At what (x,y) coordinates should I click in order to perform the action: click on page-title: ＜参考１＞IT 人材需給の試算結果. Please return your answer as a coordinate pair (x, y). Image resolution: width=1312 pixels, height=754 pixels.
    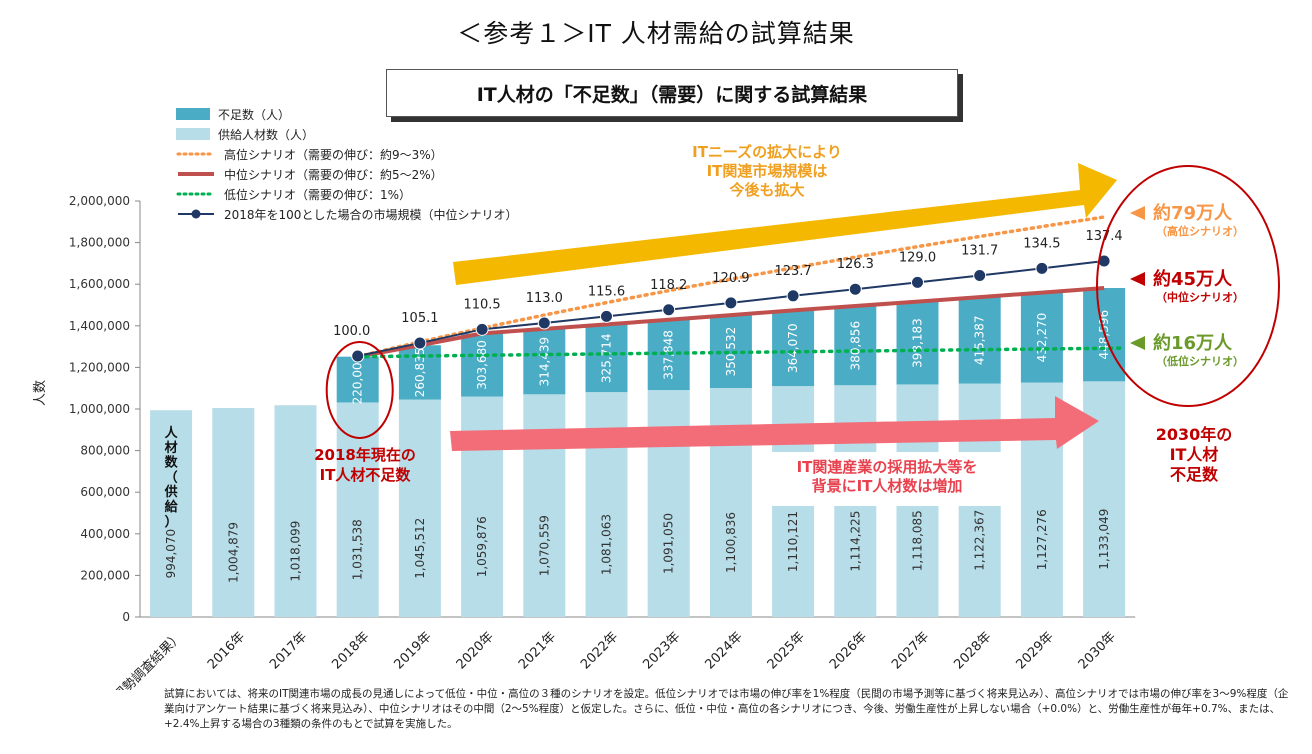
    Looking at the image, I should click on (656, 33).